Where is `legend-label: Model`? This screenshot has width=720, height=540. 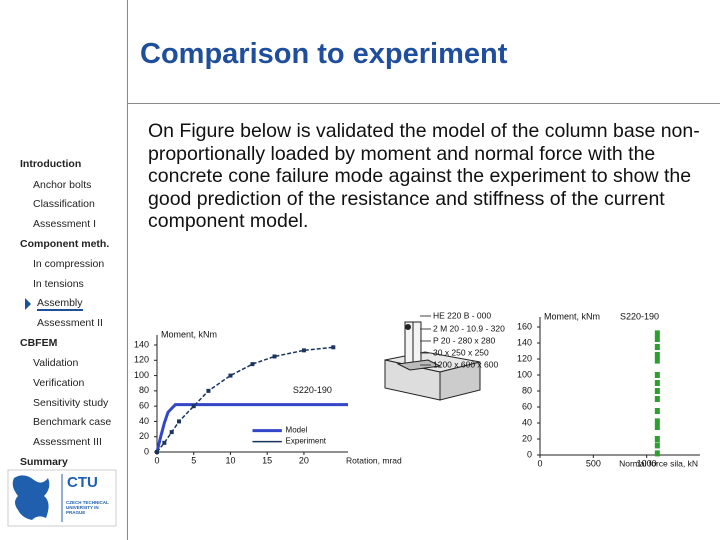
legend-label: Model is located at coordinates (297, 430).